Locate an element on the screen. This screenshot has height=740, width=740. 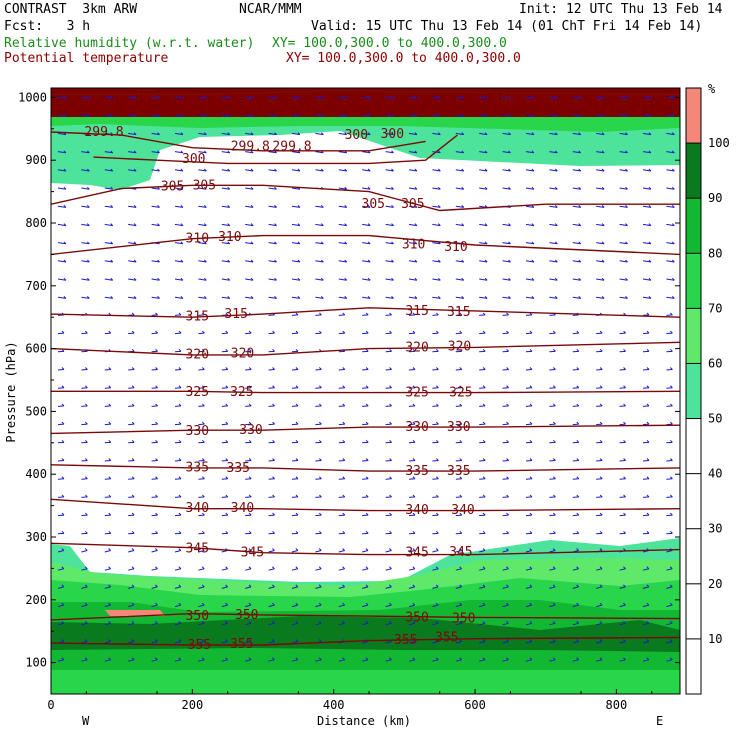
y-tick-label: 1000 is located at coordinates (32, 97).